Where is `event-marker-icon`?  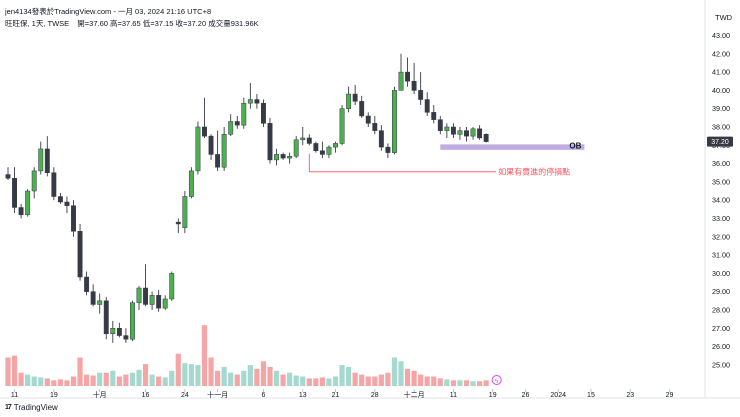
event-marker-icon is located at coordinates (496, 380).